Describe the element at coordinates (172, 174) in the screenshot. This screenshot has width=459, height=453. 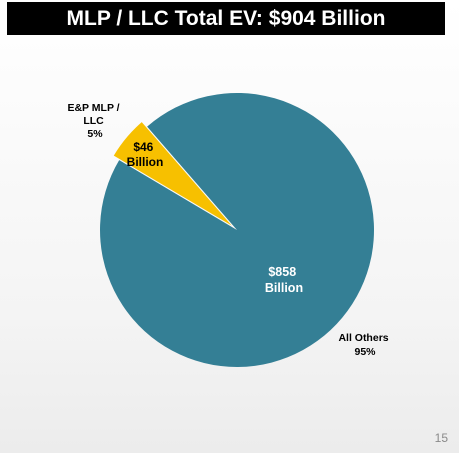
I see `pie-slice-ep-mlp-llc` at that location.